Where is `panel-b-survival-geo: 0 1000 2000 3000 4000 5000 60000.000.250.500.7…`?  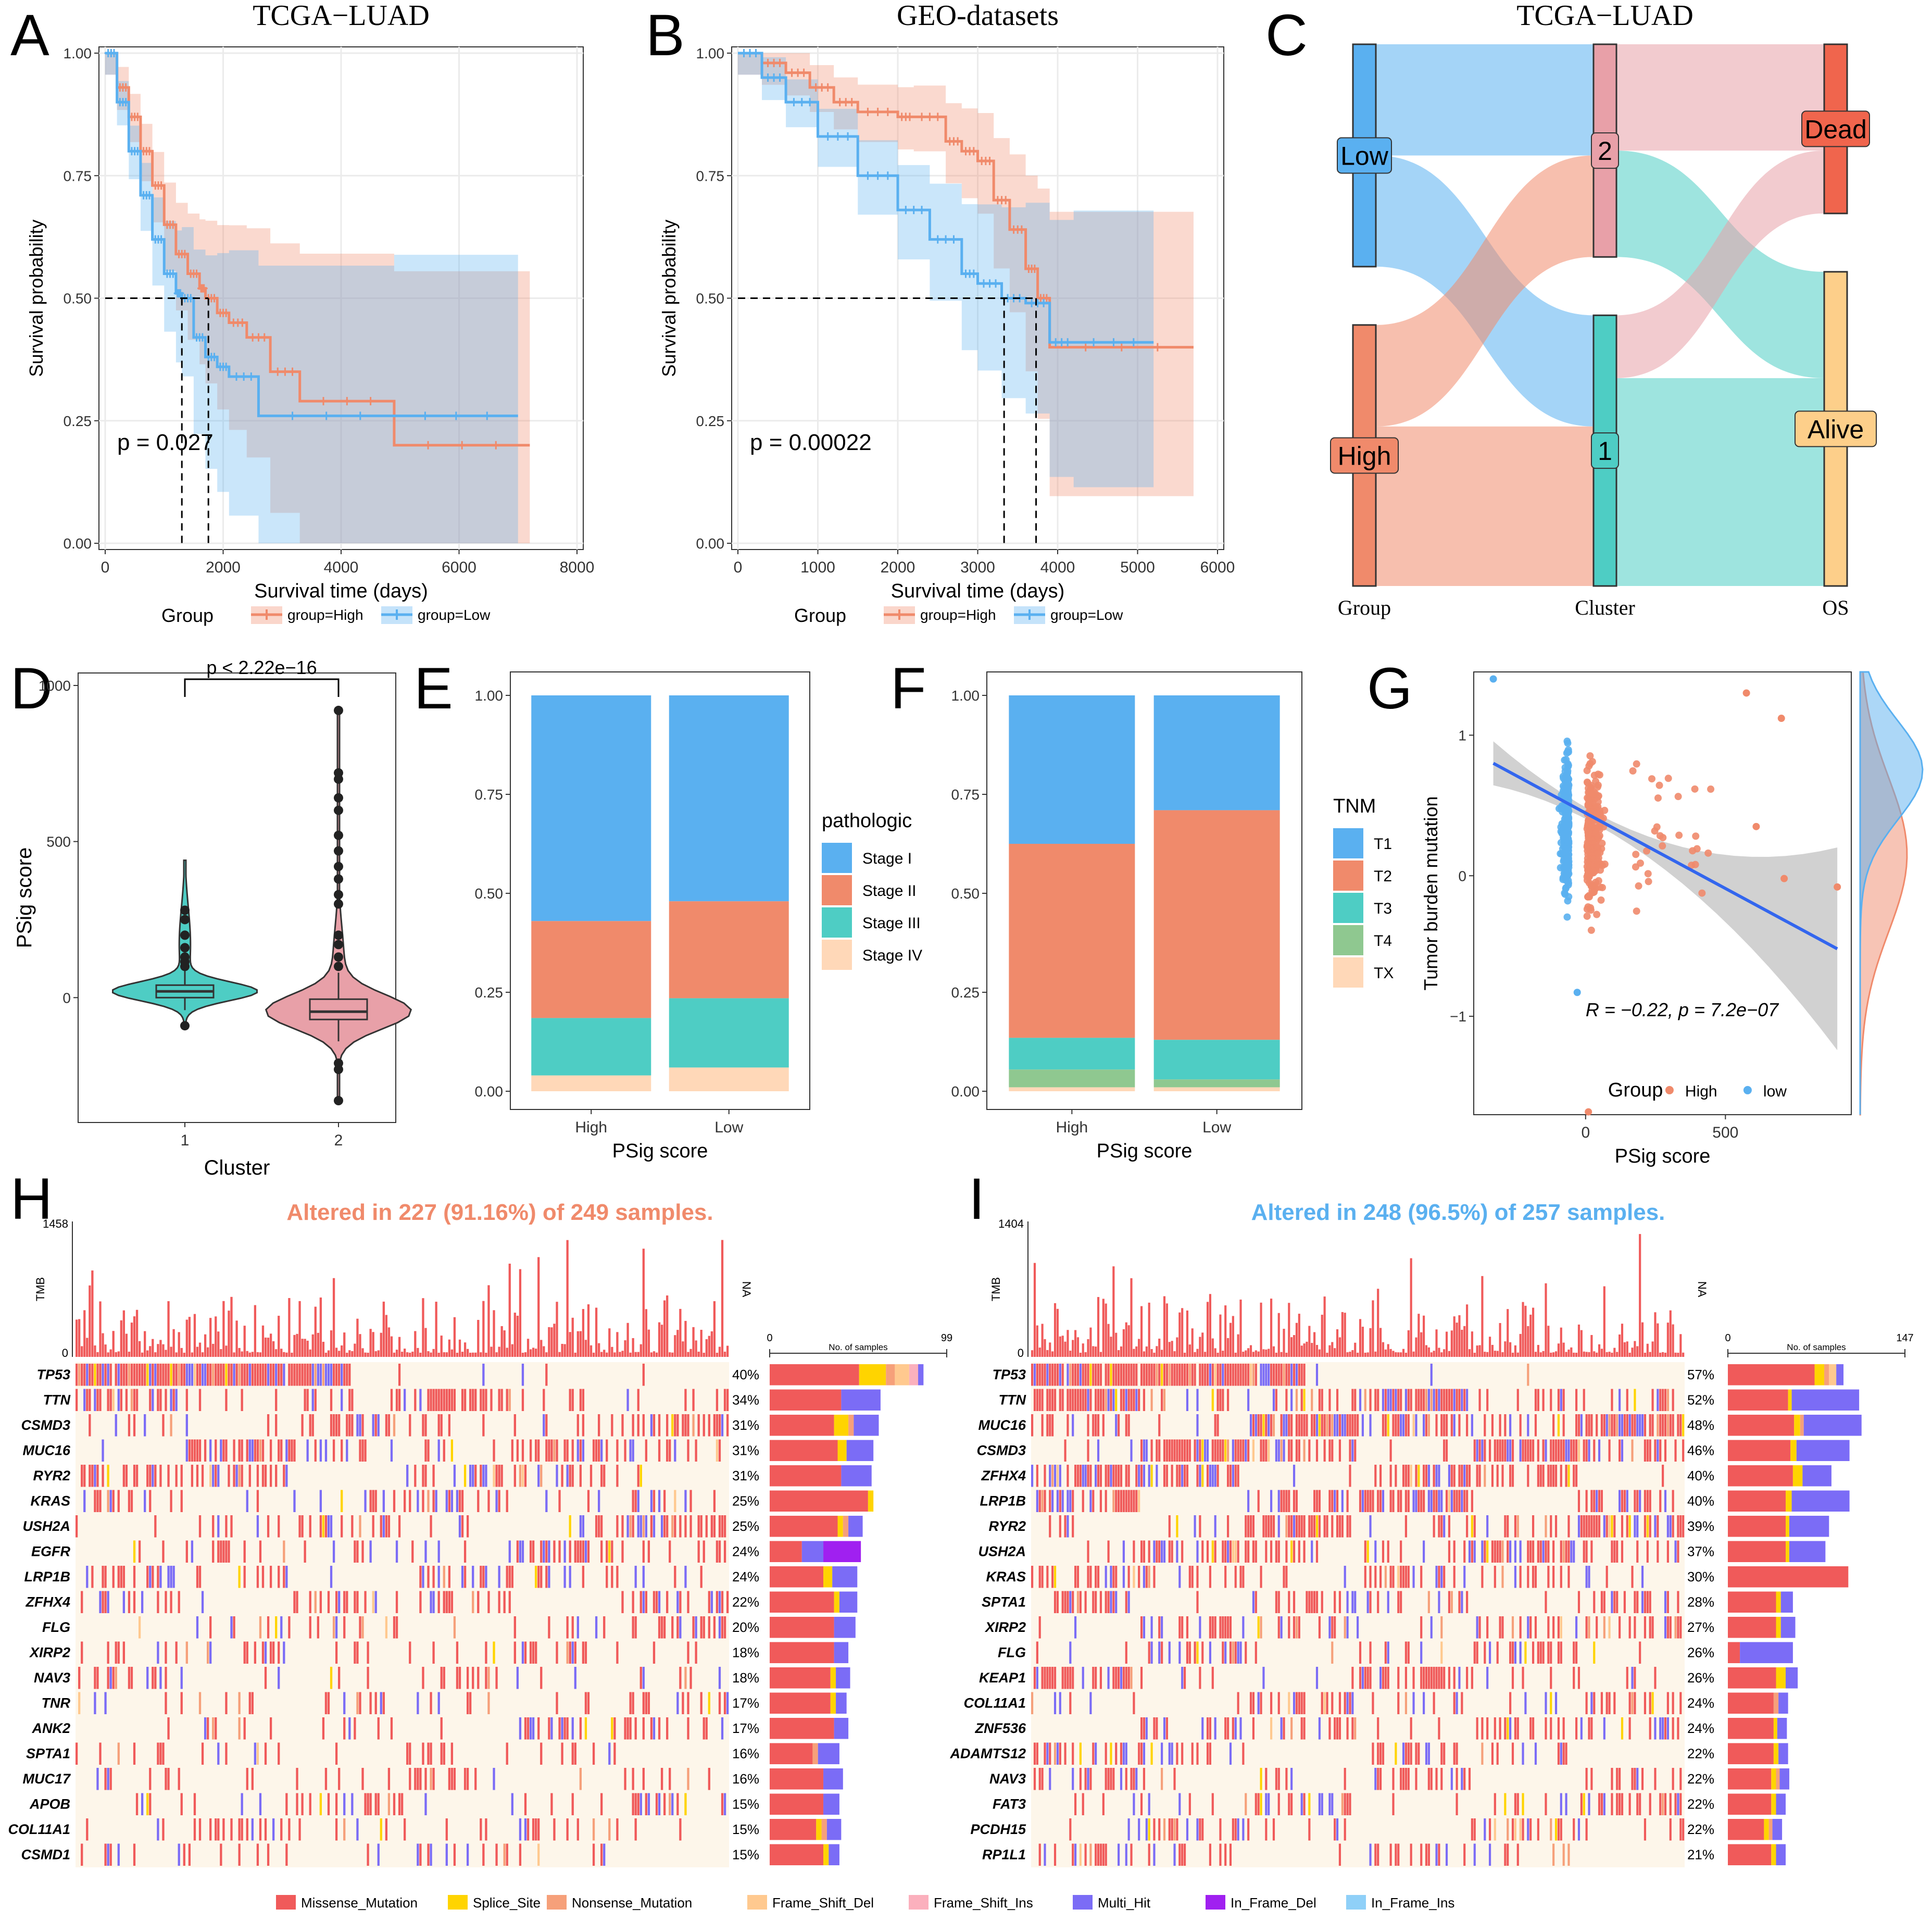
panel-b-survival-geo: 0 1000 2000 3000 4000 5000 60000.000.250.500.7… is located at coordinates (946, 313).